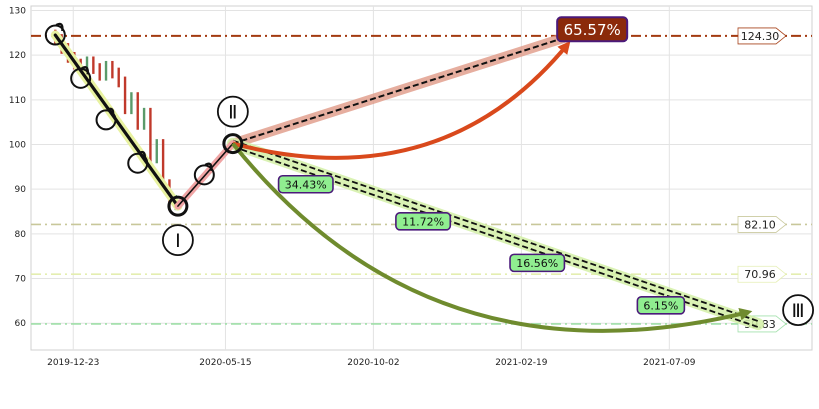  I want to click on percentage-label: 6.15%, so click(660, 305).